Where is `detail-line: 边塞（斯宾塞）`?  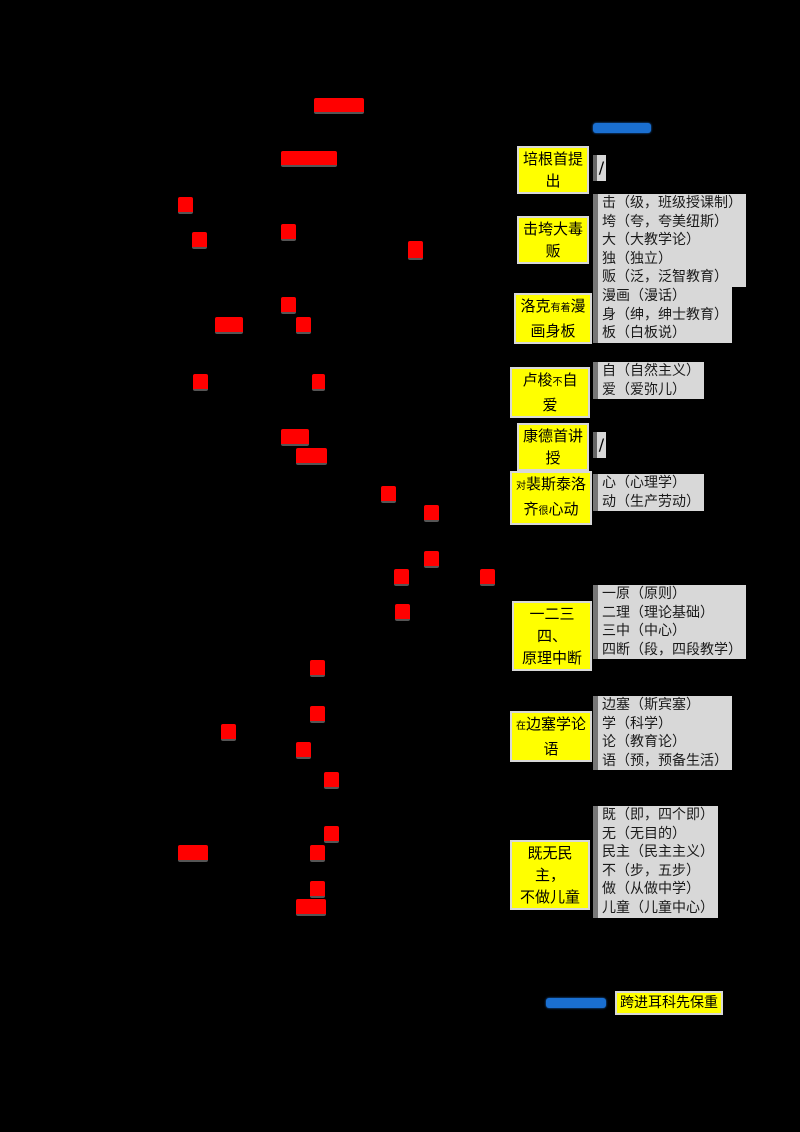 detail-line: 边塞（斯宾塞） is located at coordinates (651, 705).